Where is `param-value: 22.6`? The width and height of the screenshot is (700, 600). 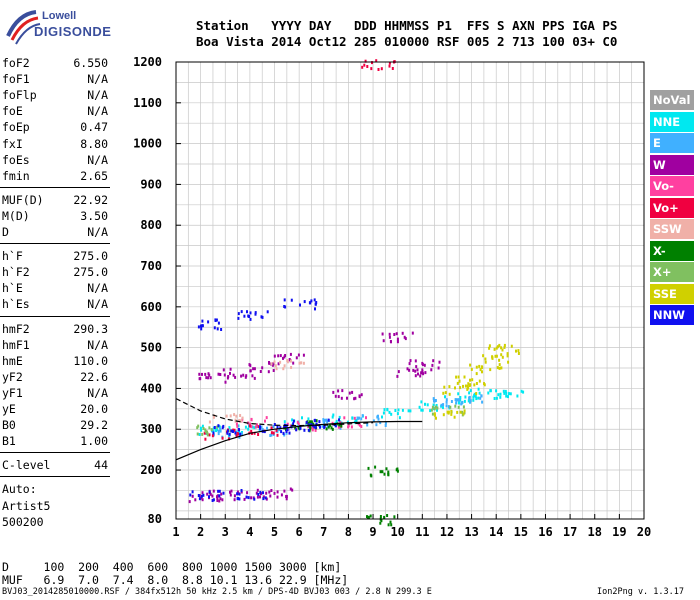
param-value: 22.6 is located at coordinates (94, 376).